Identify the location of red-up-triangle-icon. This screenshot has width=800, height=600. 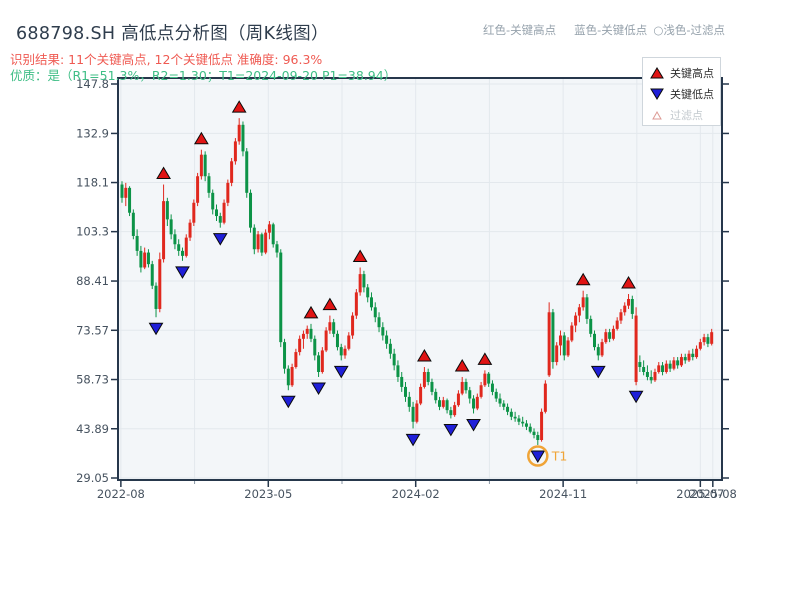
(657, 72).